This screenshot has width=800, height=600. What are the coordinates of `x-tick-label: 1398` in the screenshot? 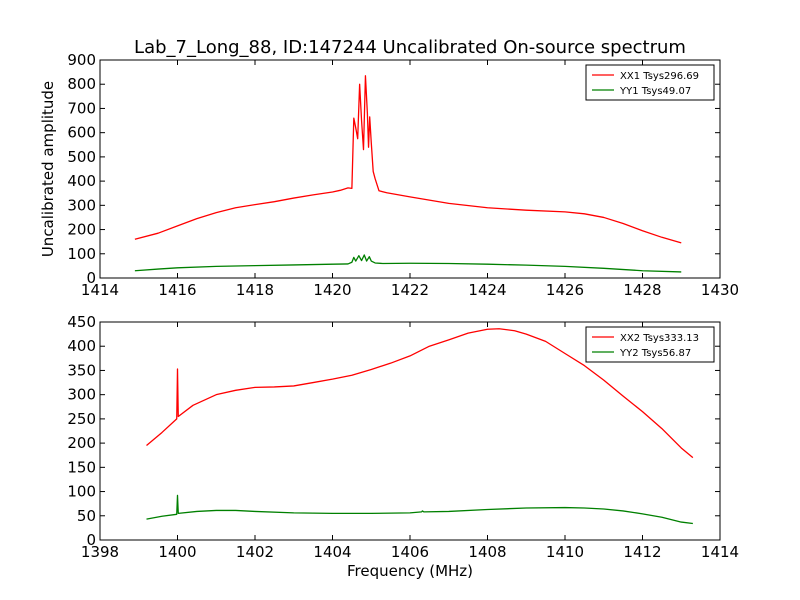 It's located at (100, 552).